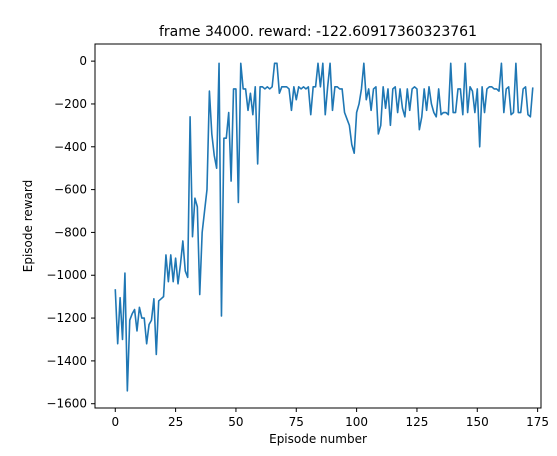 The image size is (557, 456). What do you see at coordinates (175, 422) in the screenshot?
I see `x-tick-label: 25` at bounding box center [175, 422].